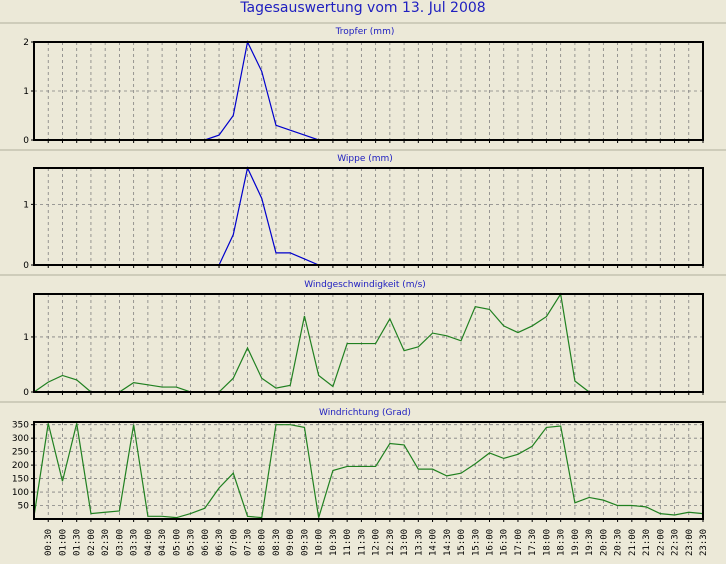 This screenshot has height=564, width=726. Describe the element at coordinates (263, 542) in the screenshot. I see `x-tick-label: 08:00` at that location.